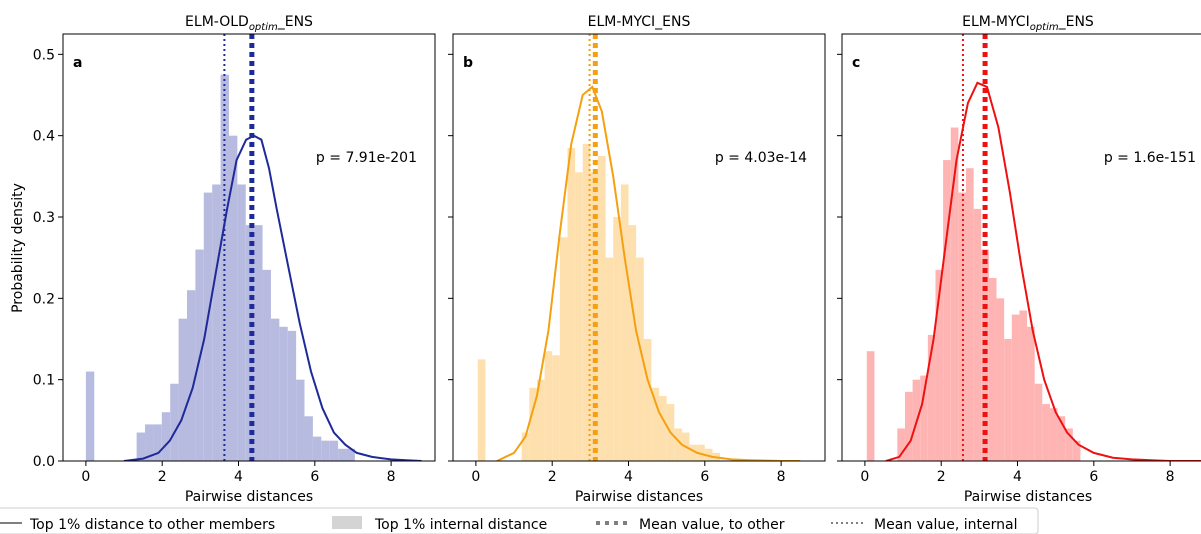 The width and height of the screenshot is (1201, 534). Describe the element at coordinates (856, 63) in the screenshot. I see `panel-letter: c` at that location.